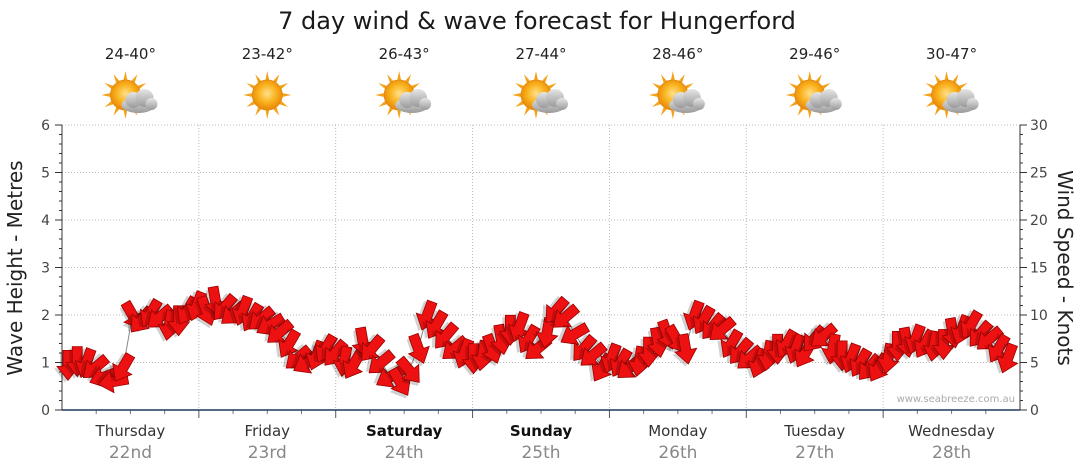 The width and height of the screenshot is (1080, 475). What do you see at coordinates (1039, 221) in the screenshot?
I see `right-tick-label: 20` at bounding box center [1039, 221].